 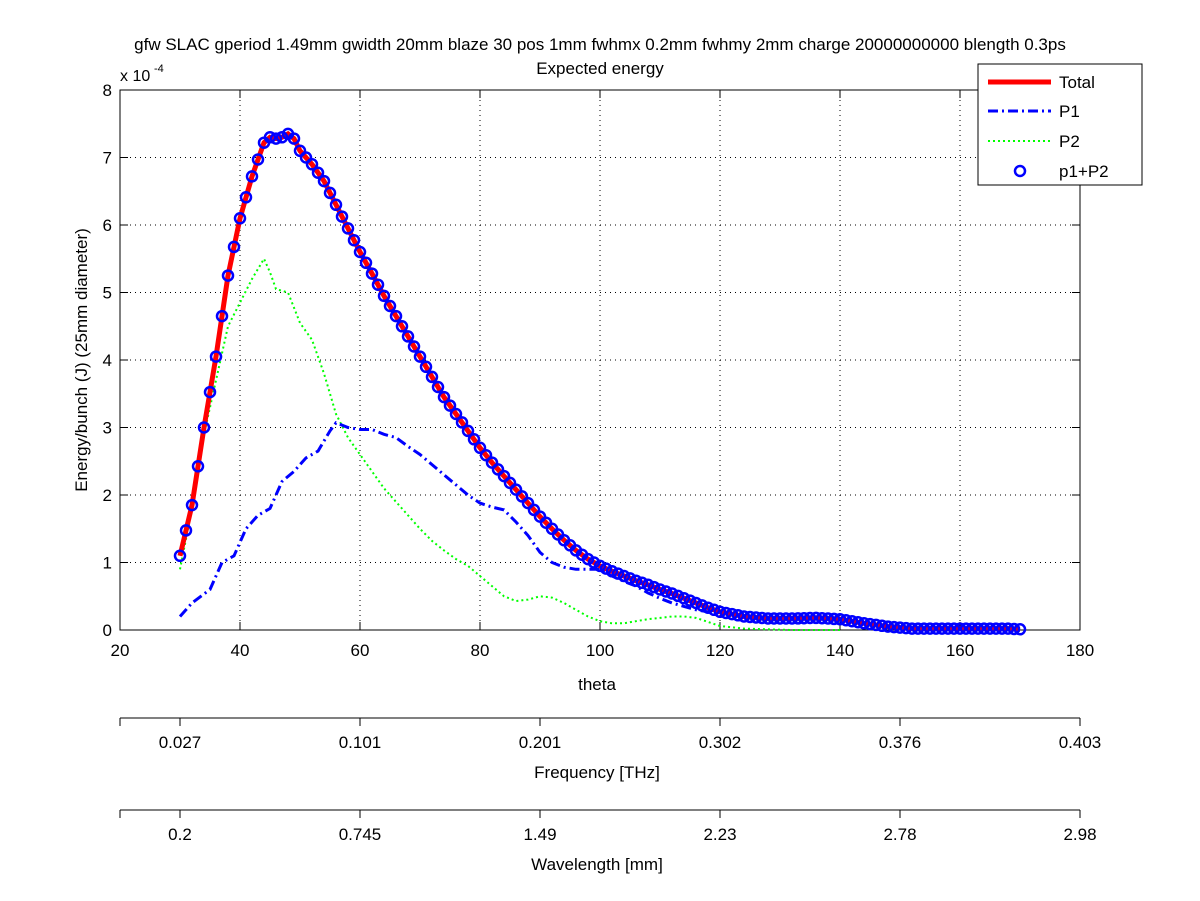 What do you see at coordinates (1060, 124) in the screenshot?
I see `legend: Total P1 P2 p1+P2` at bounding box center [1060, 124].